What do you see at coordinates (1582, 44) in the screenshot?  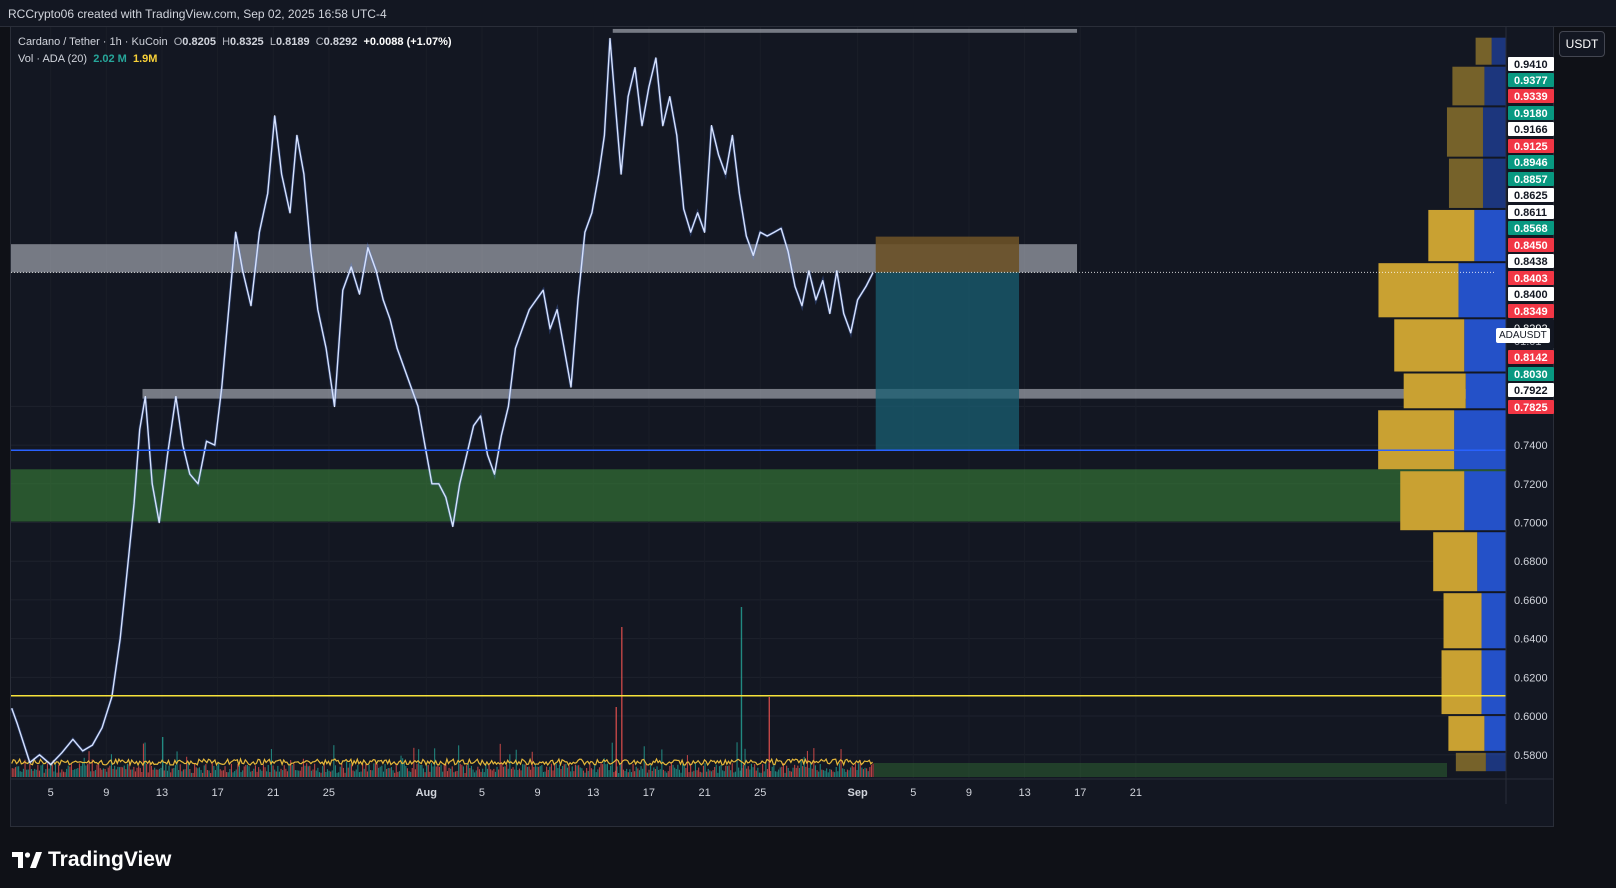 I see `currency-button: USDT` at bounding box center [1582, 44].